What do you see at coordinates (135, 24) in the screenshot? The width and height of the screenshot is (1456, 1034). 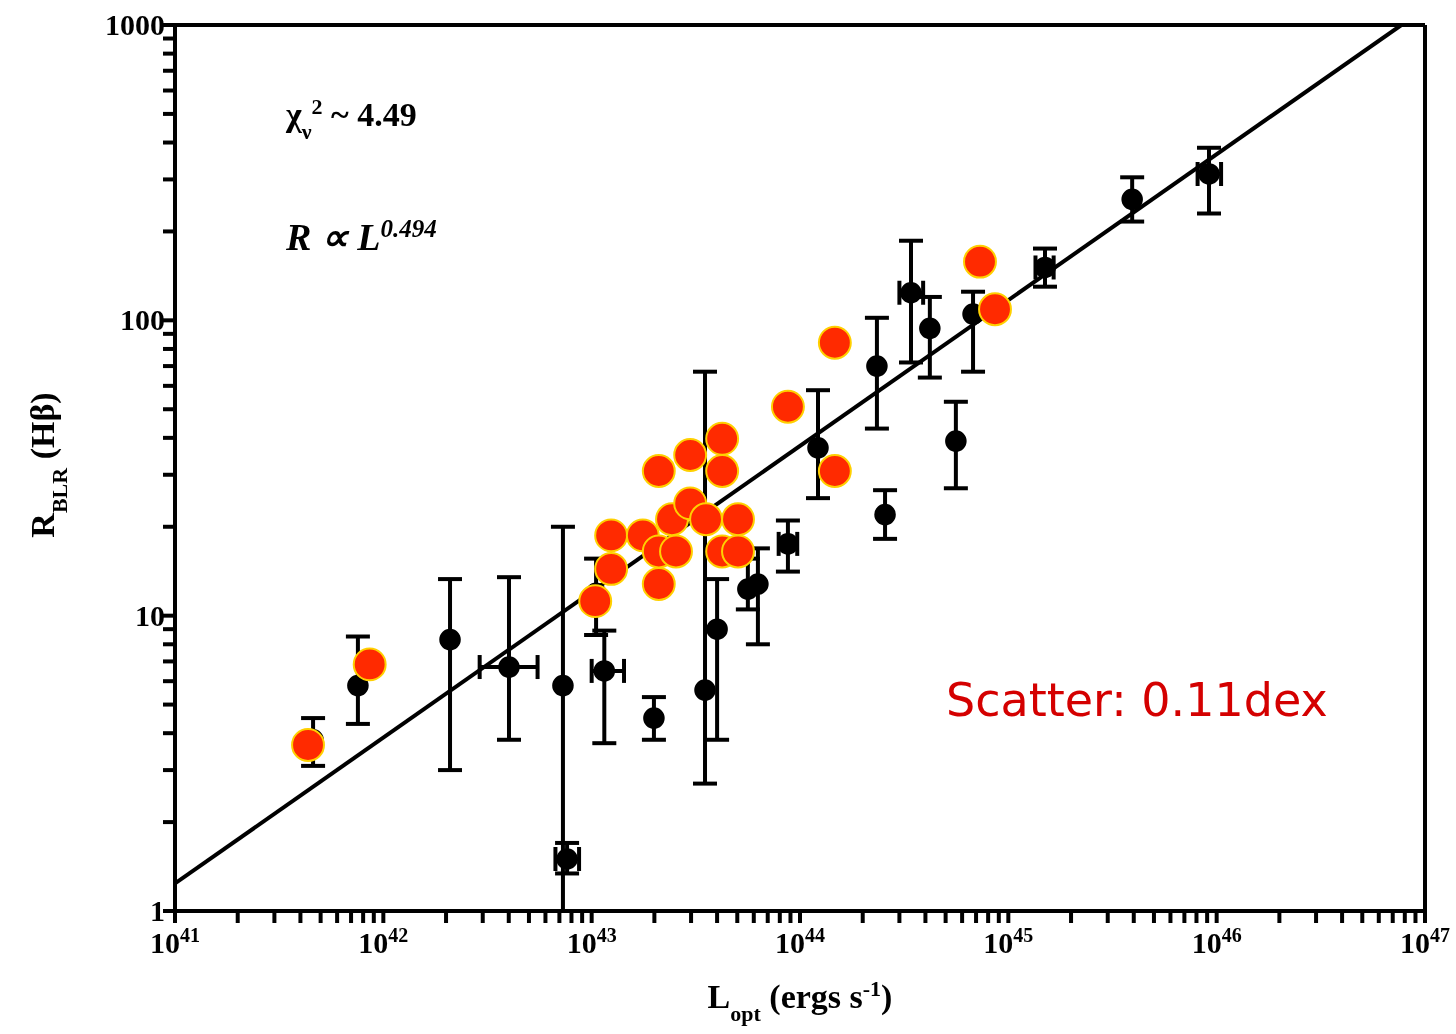 I see `y-tick-label: 1000` at bounding box center [135, 24].